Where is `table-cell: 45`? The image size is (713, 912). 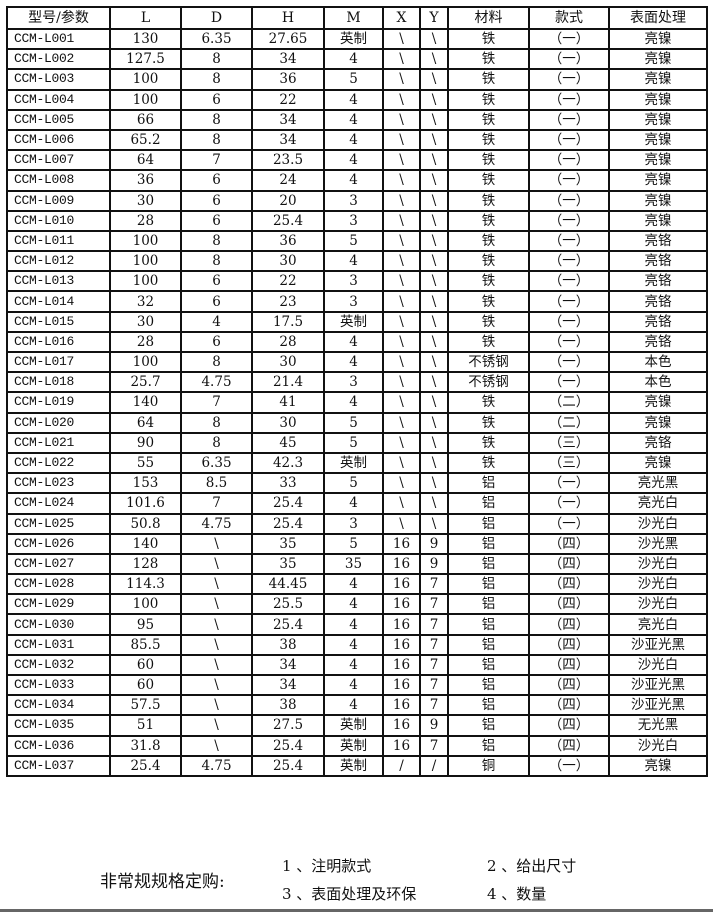 table-cell: 45 is located at coordinates (288, 442).